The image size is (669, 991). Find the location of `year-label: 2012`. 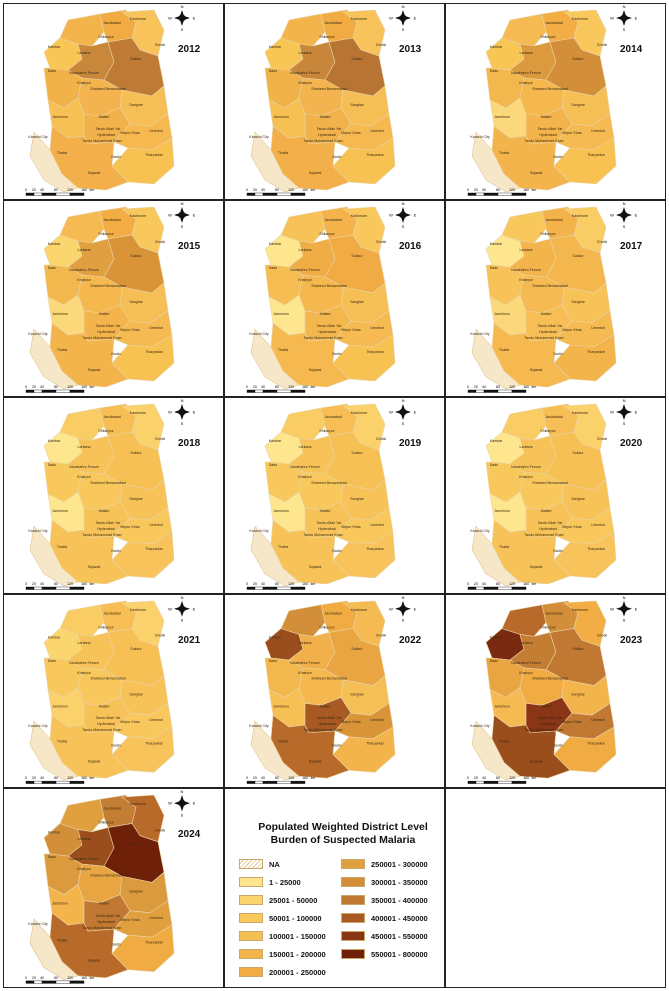

year-label: 2012 is located at coordinates (189, 49).